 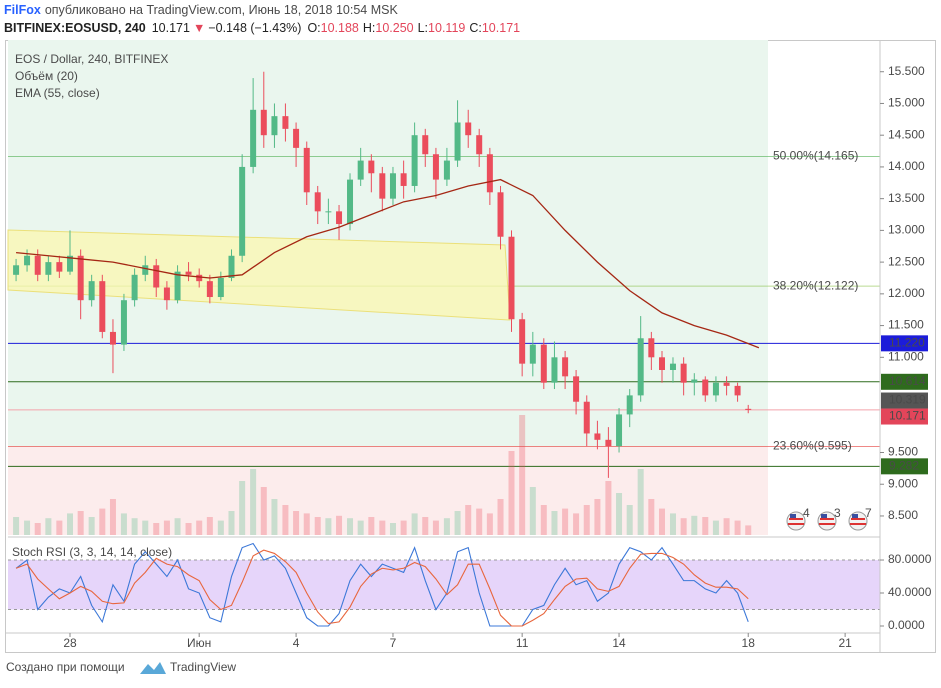 I want to click on author: FilFox, so click(x=22, y=10).